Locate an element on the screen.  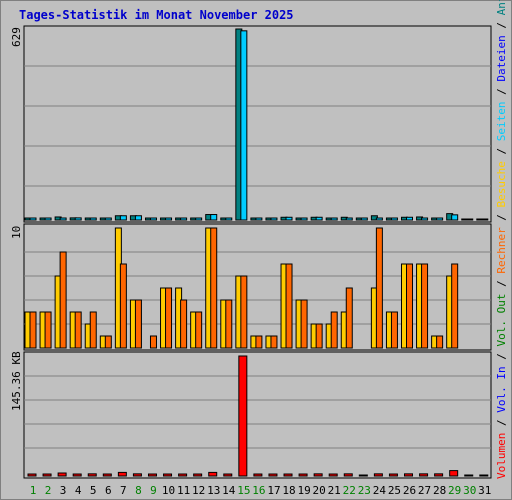
x-tick-label-day-3: 3 is located at coordinates (63, 490).